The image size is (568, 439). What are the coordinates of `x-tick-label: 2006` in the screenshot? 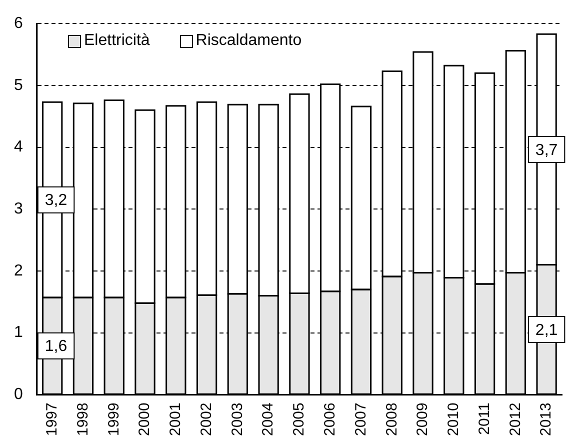 It's located at (329, 419).